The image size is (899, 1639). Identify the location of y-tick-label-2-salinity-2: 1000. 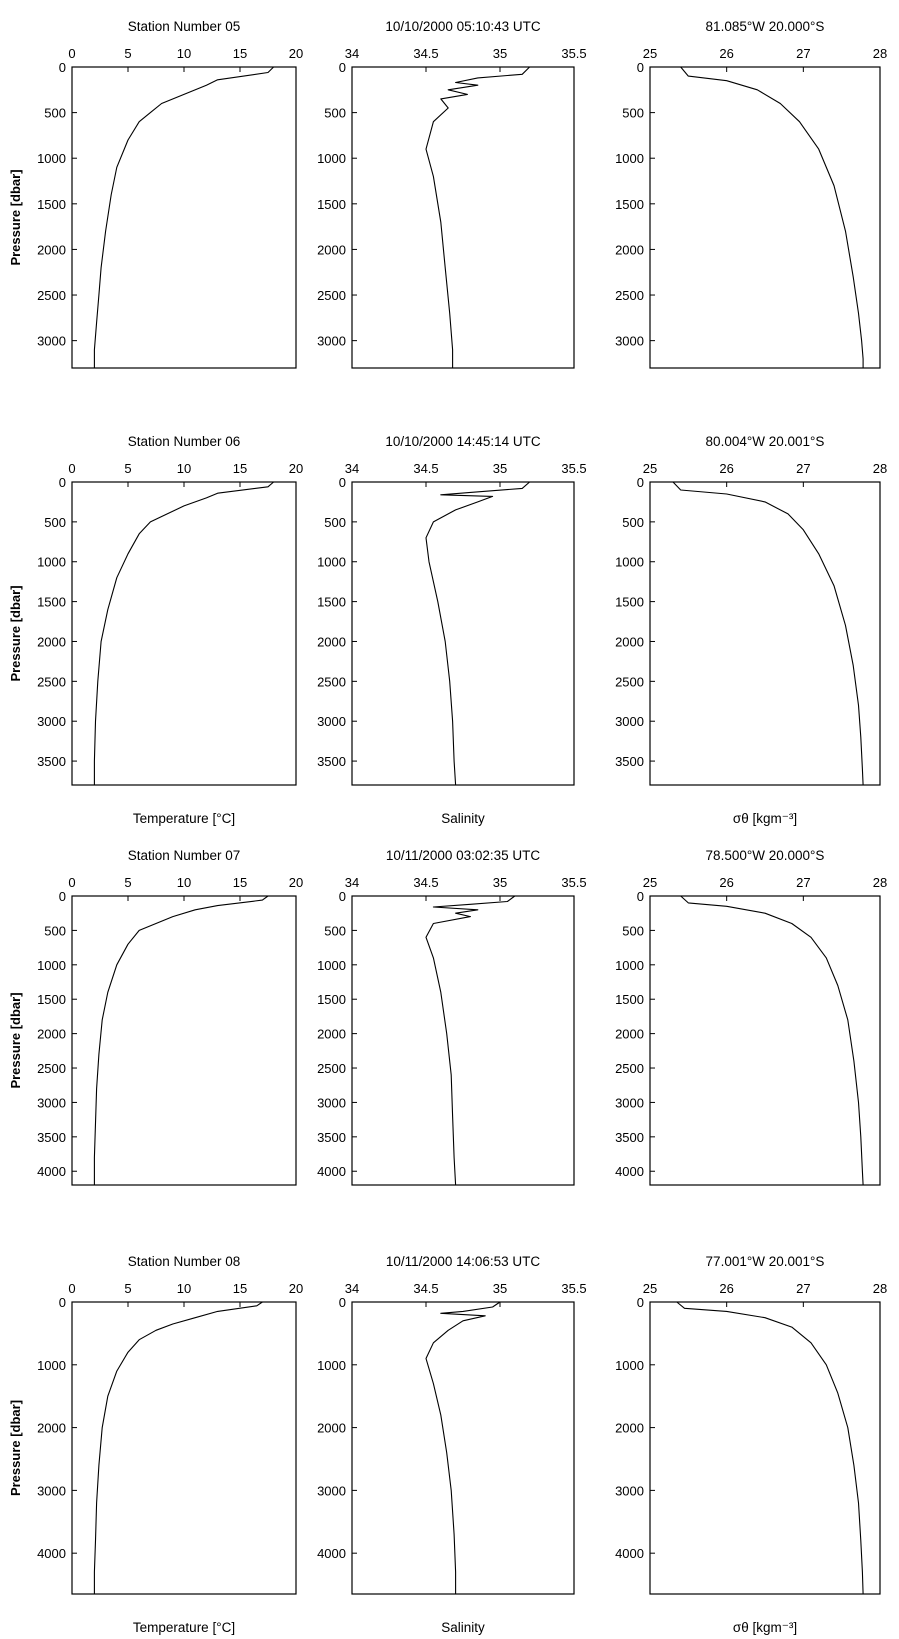
(331, 965).